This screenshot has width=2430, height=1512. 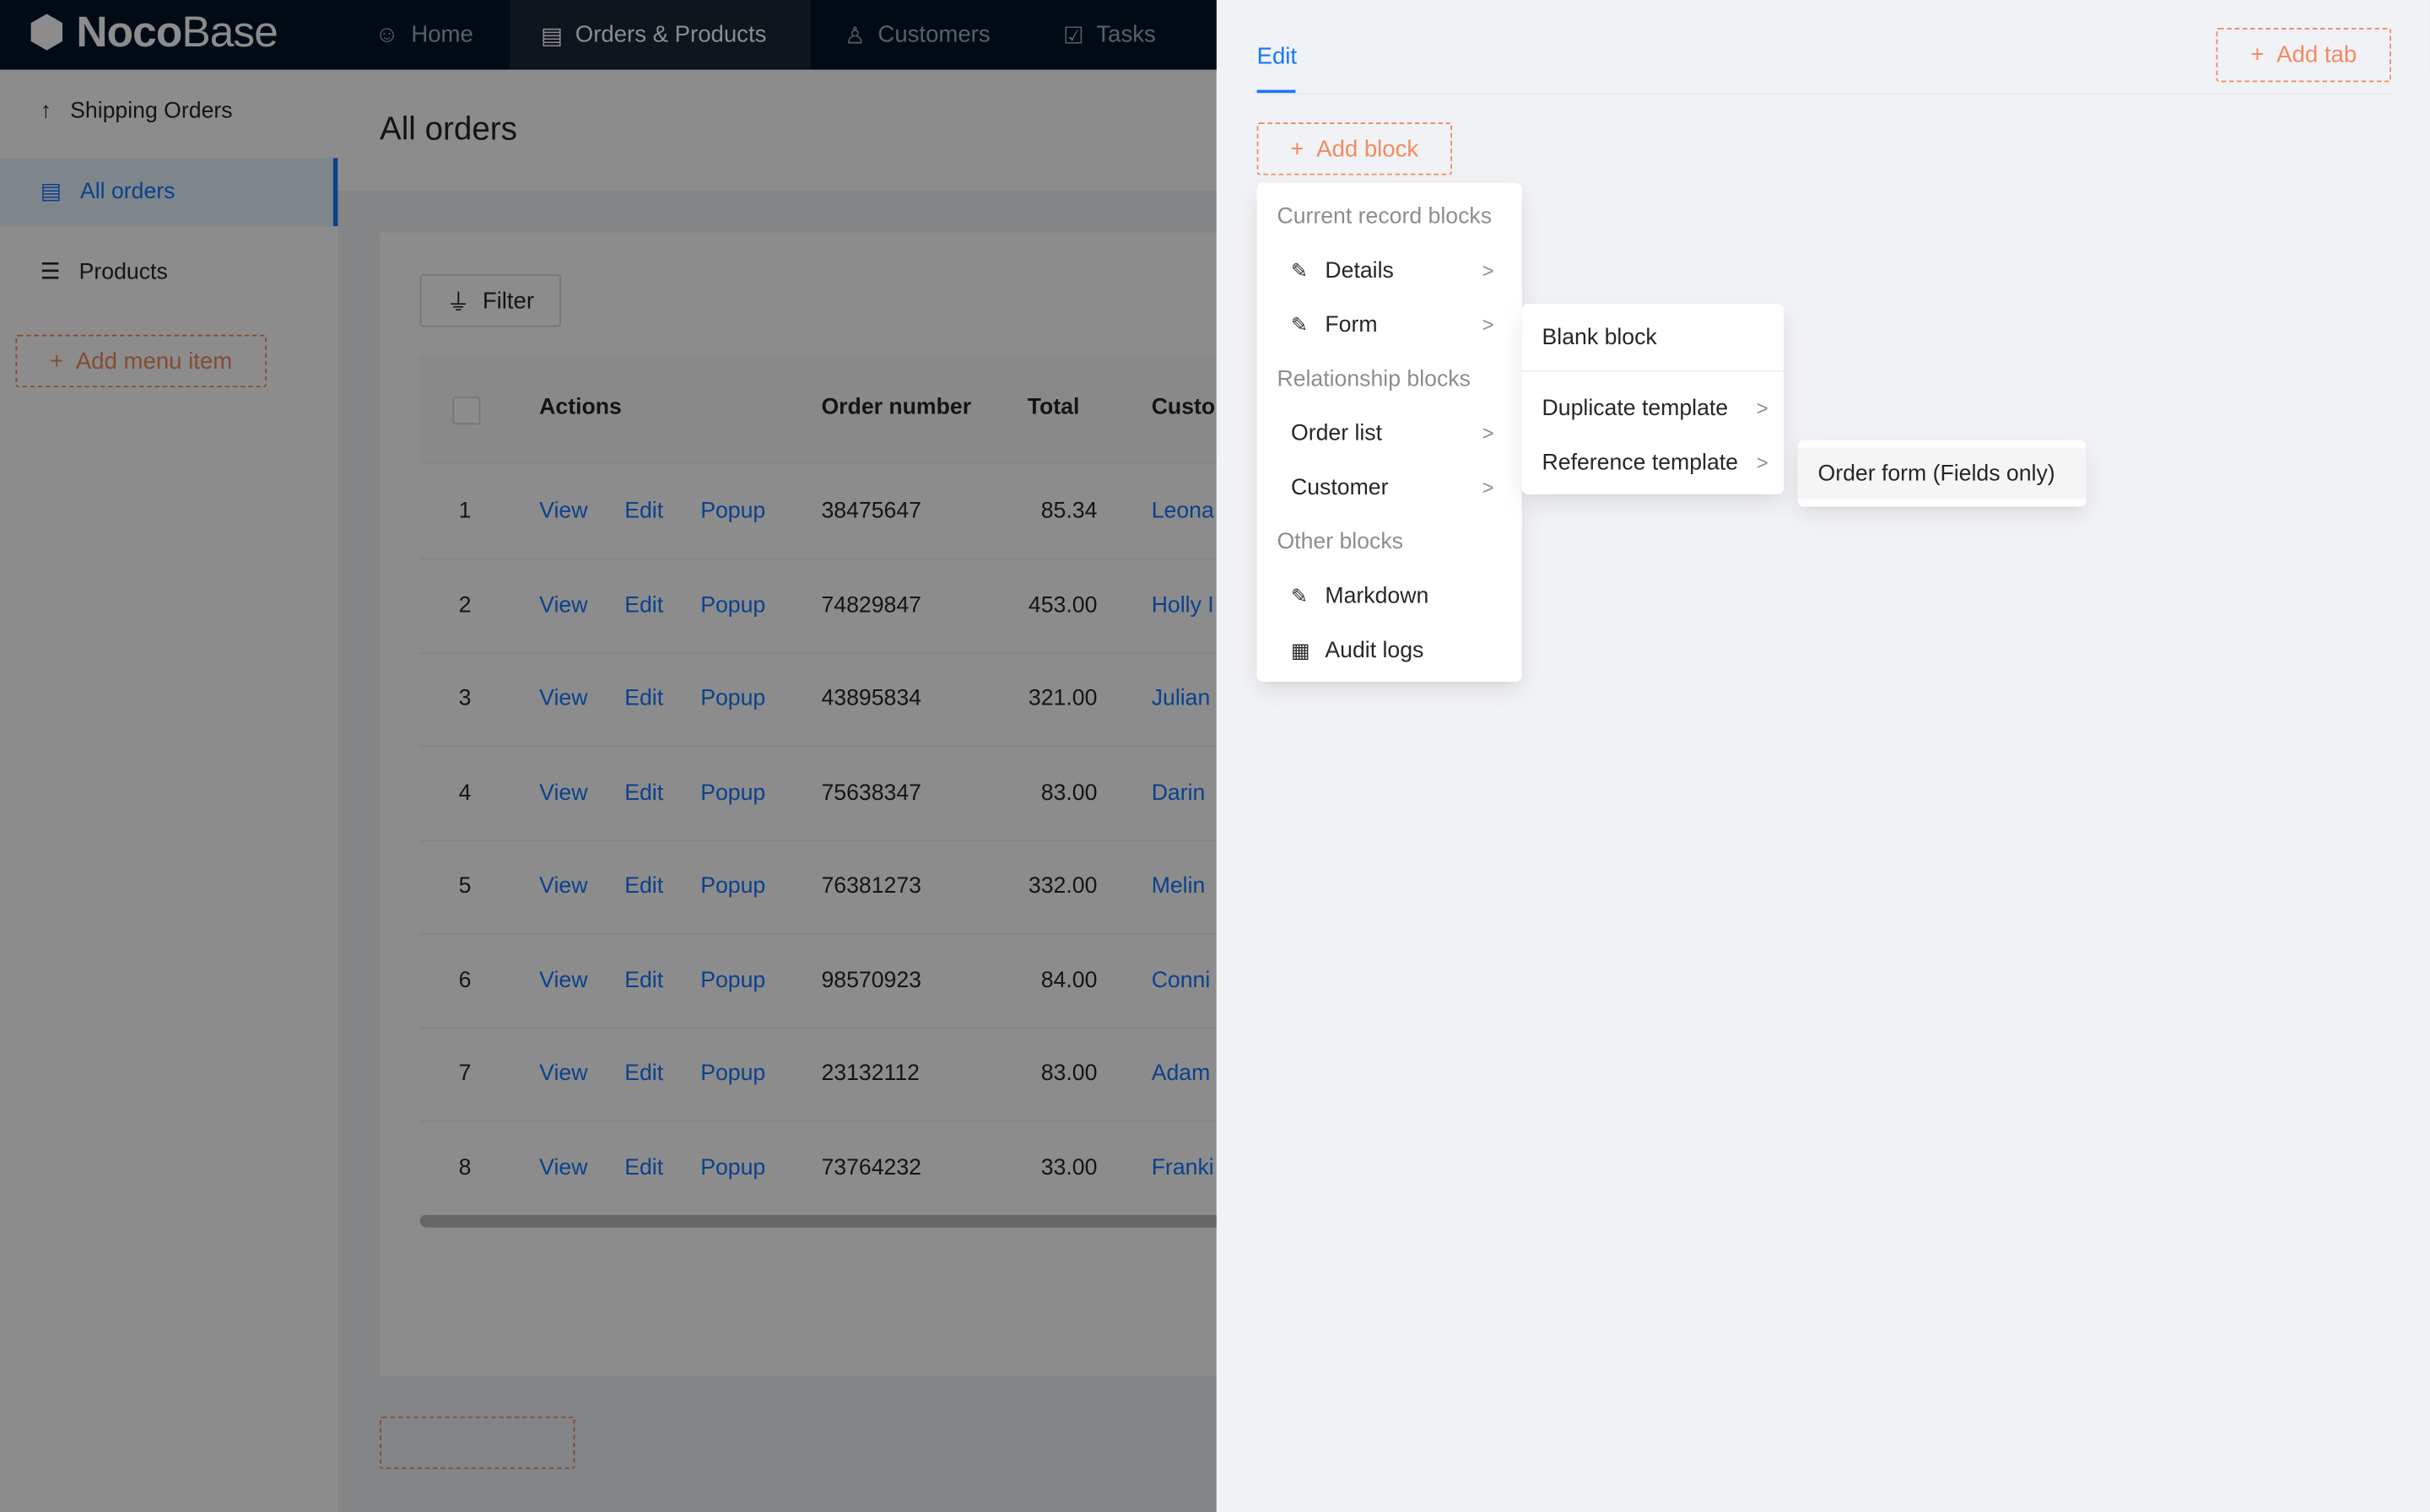 What do you see at coordinates (424, 34) in the screenshot?
I see `nav-home: ☺ Home` at bounding box center [424, 34].